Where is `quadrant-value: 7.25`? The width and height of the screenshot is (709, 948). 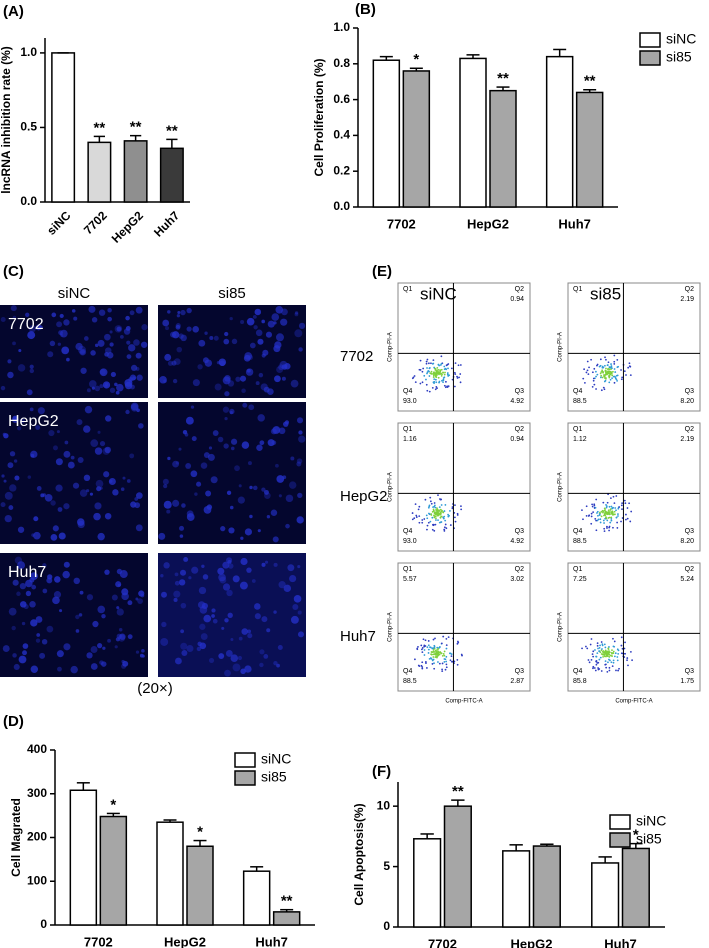 quadrant-value: 7.25 is located at coordinates (580, 579).